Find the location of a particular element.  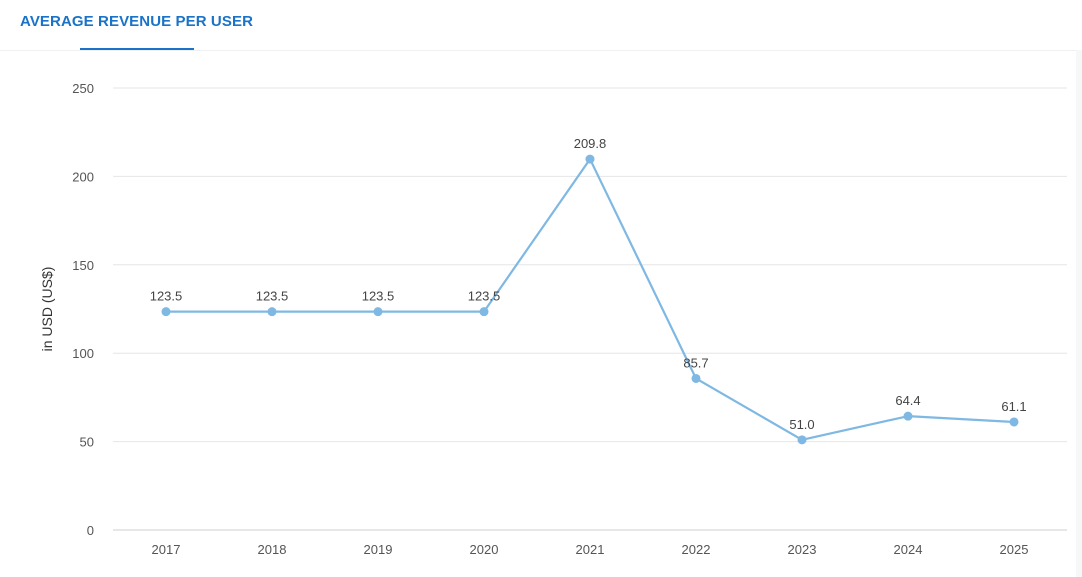

data-point-2022 is located at coordinates (696, 378).